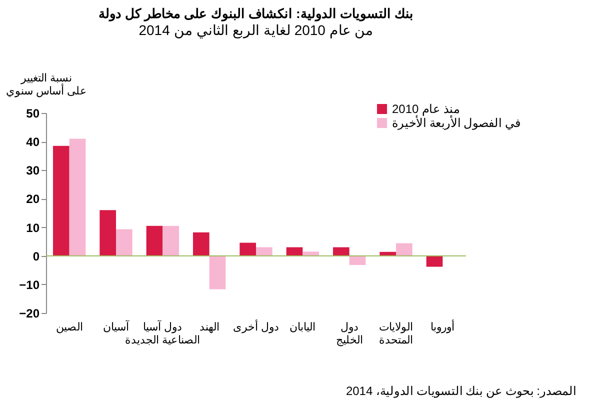 The height and width of the screenshot is (399, 600). Describe the element at coordinates (47, 85) in the screenshot. I see `y-axis-title: نسبة التغيير على أساس سنوي` at that location.